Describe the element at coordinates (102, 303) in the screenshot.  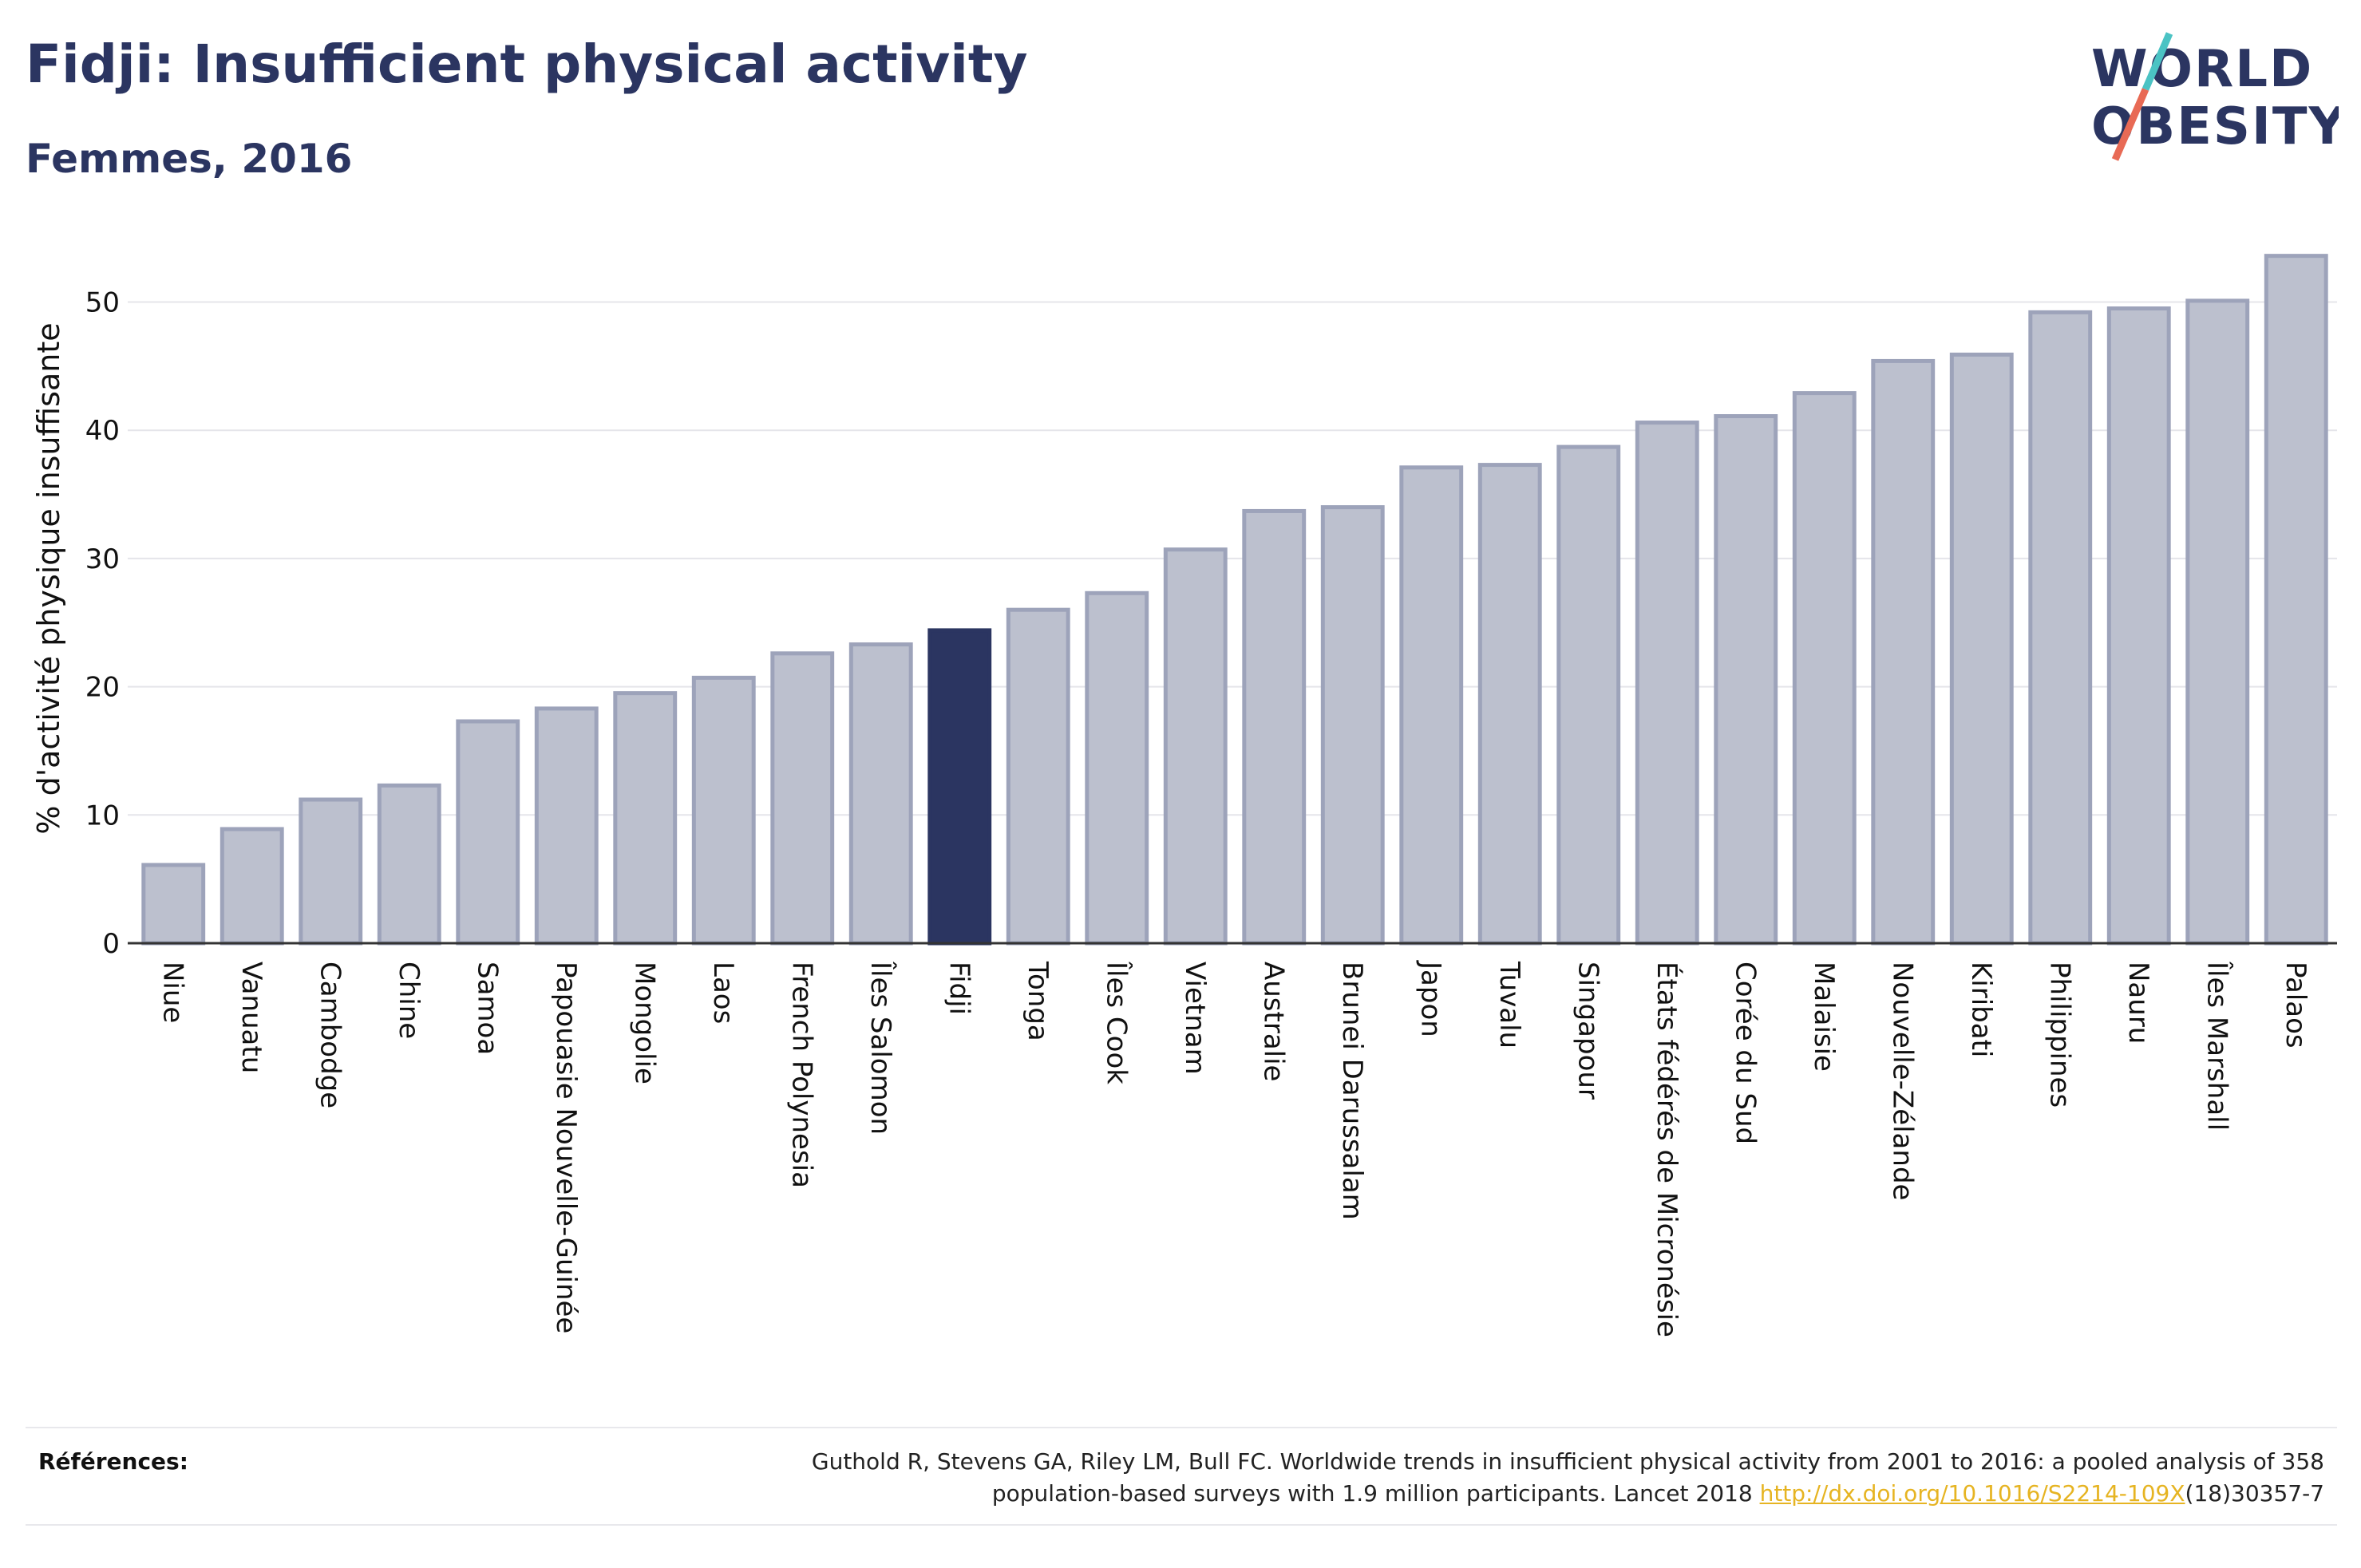
I see `y-tick-label: 50` at that location.